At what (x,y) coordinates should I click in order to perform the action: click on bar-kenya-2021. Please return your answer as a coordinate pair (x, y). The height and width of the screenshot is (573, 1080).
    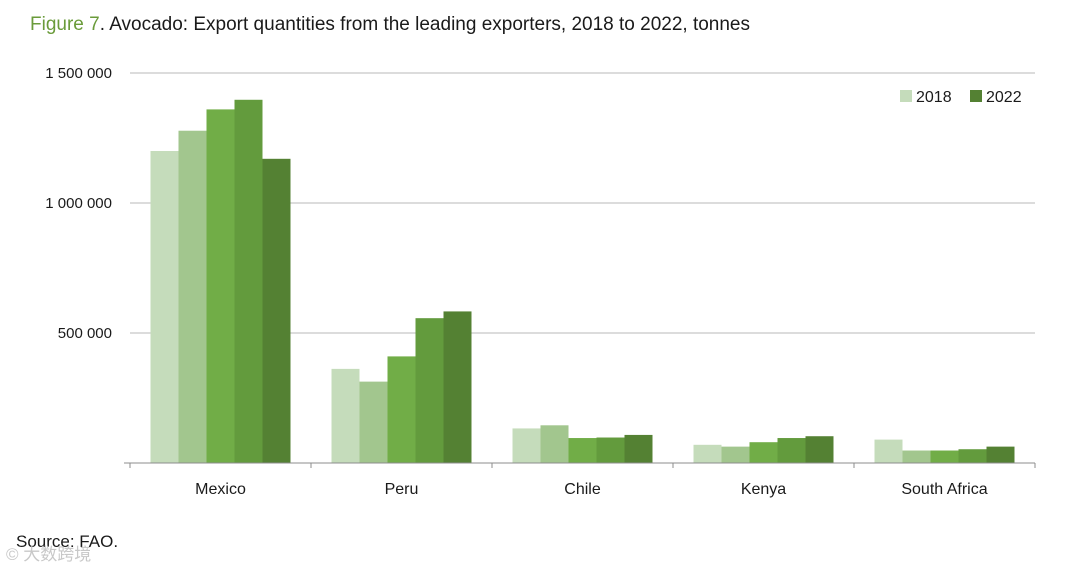
    Looking at the image, I should click on (791, 450).